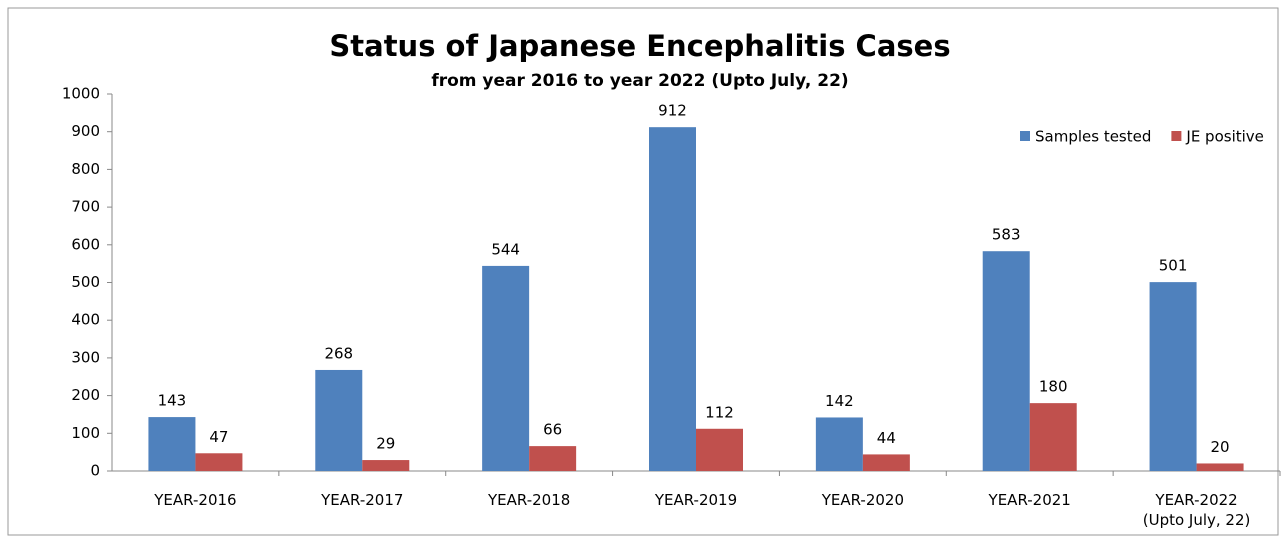  What do you see at coordinates (639, 46) in the screenshot?
I see `chart-title: Status of Japanese Encephalitis Cases` at bounding box center [639, 46].